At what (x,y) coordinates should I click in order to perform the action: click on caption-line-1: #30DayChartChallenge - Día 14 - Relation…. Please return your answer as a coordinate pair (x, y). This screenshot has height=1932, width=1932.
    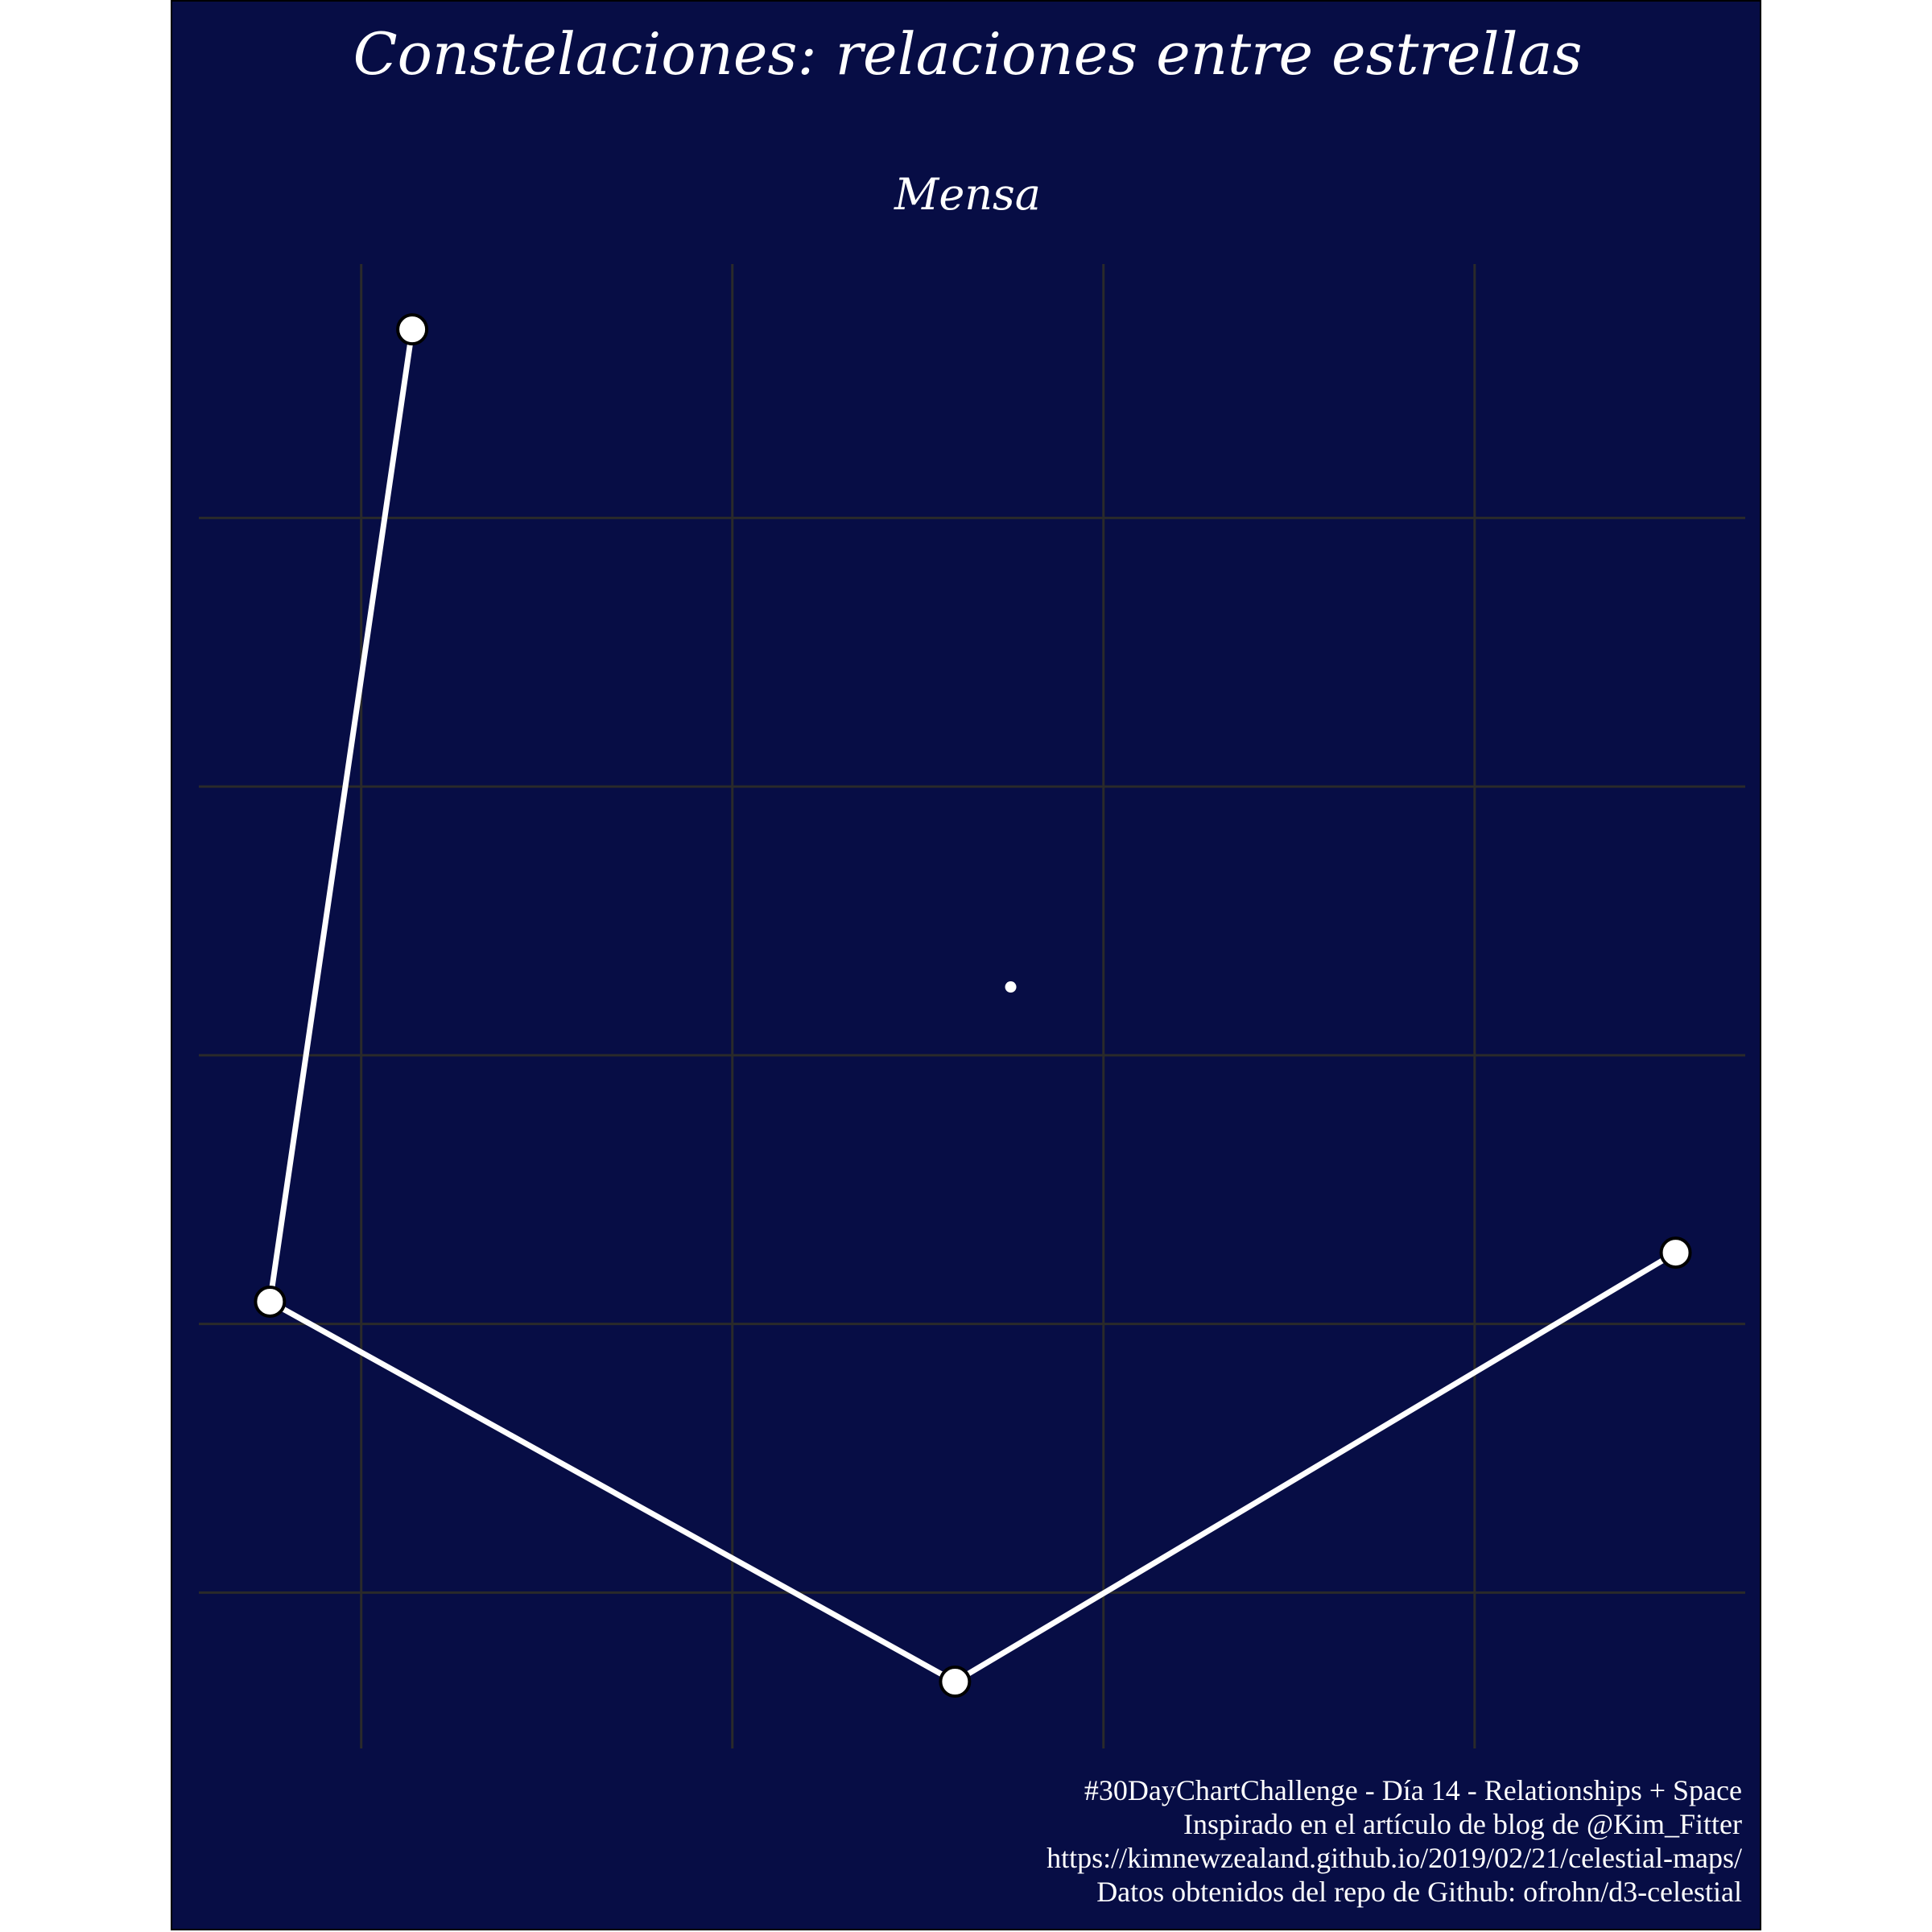
    Looking at the image, I should click on (1413, 1790).